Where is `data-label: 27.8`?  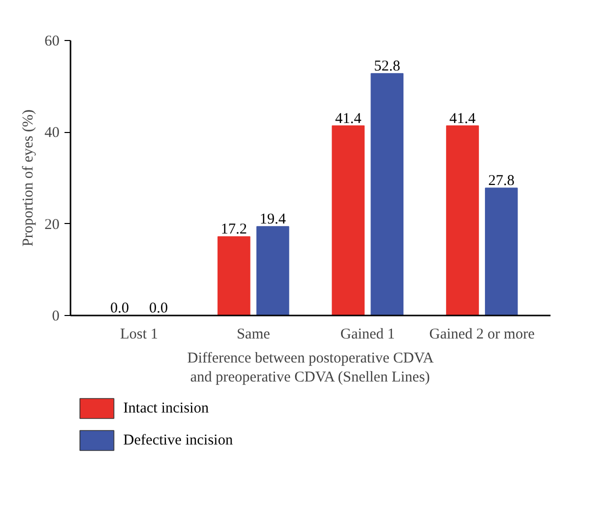 data-label: 27.8 is located at coordinates (501, 181).